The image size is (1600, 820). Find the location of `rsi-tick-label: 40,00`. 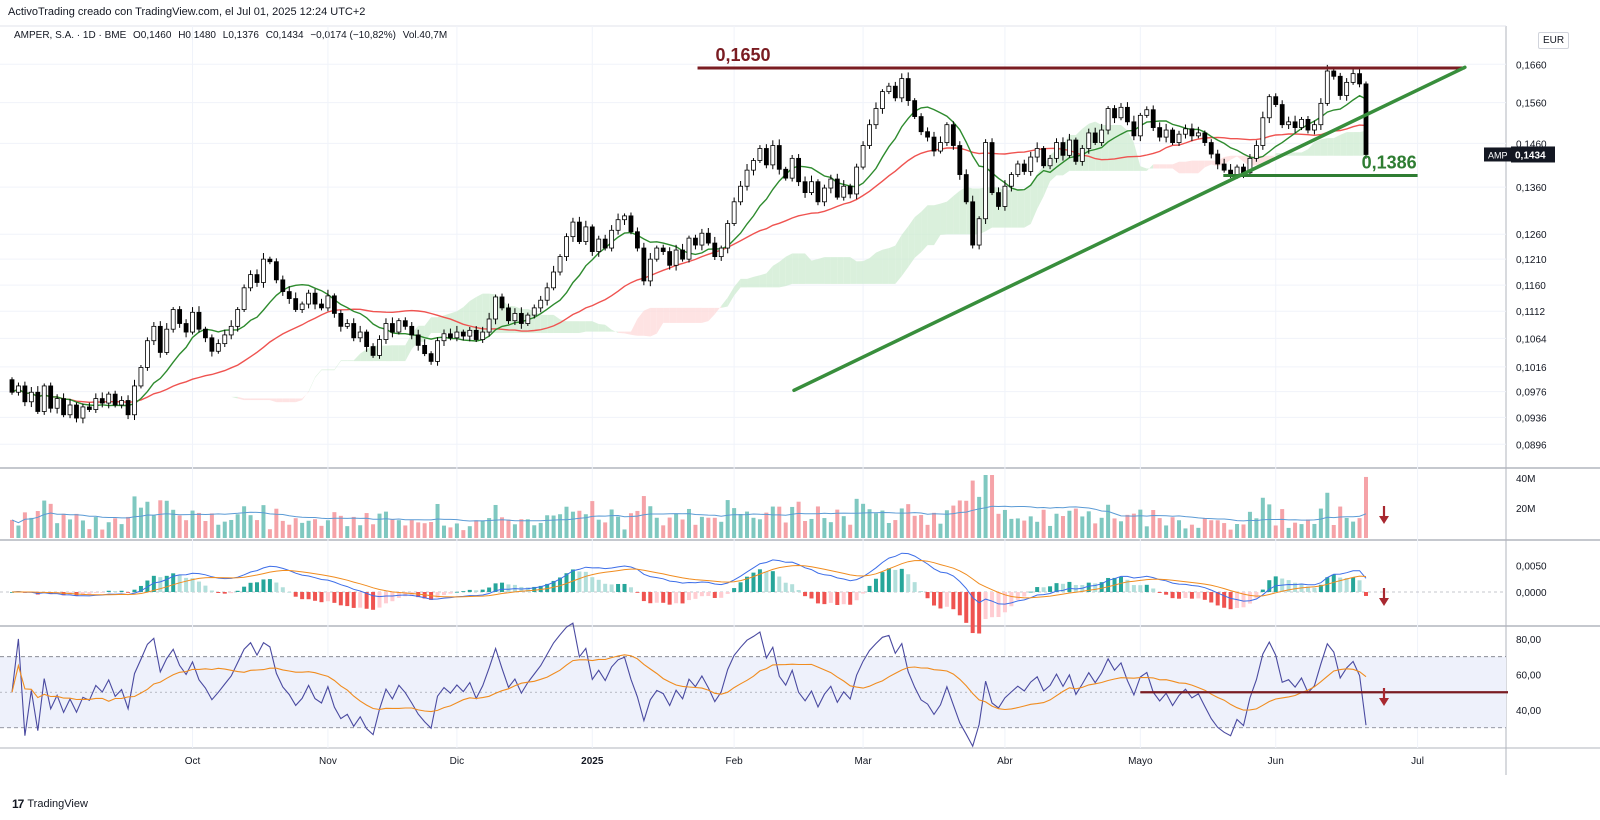

rsi-tick-label: 40,00 is located at coordinates (1528, 711).